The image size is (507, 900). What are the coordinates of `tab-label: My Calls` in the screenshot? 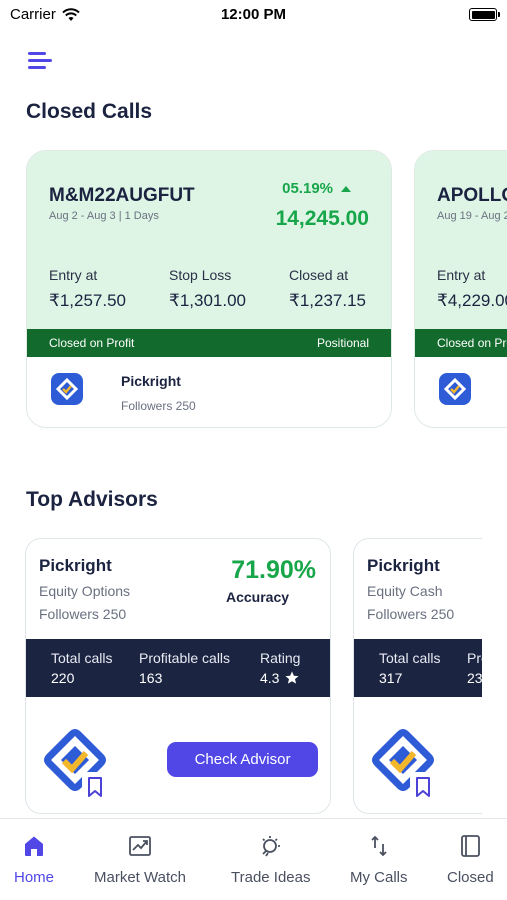 It's located at (379, 877).